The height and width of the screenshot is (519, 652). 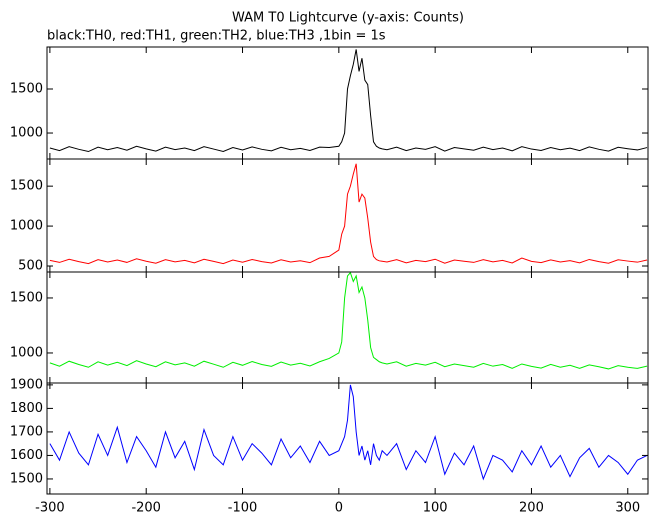 What do you see at coordinates (26, 431) in the screenshot?
I see `y-tick-label: 1700` at bounding box center [26, 431].